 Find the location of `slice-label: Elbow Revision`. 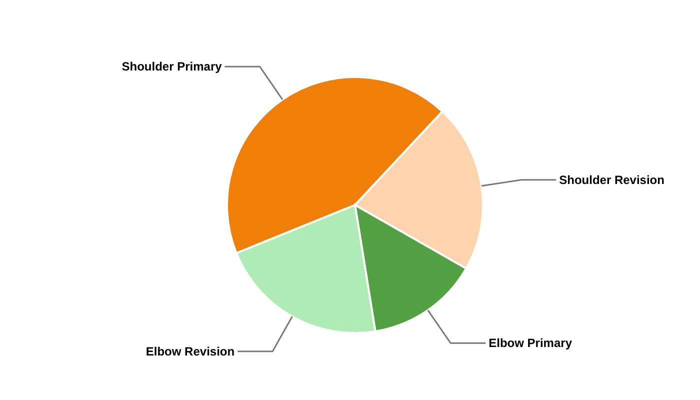

slice-label: Elbow Revision is located at coordinates (190, 351).